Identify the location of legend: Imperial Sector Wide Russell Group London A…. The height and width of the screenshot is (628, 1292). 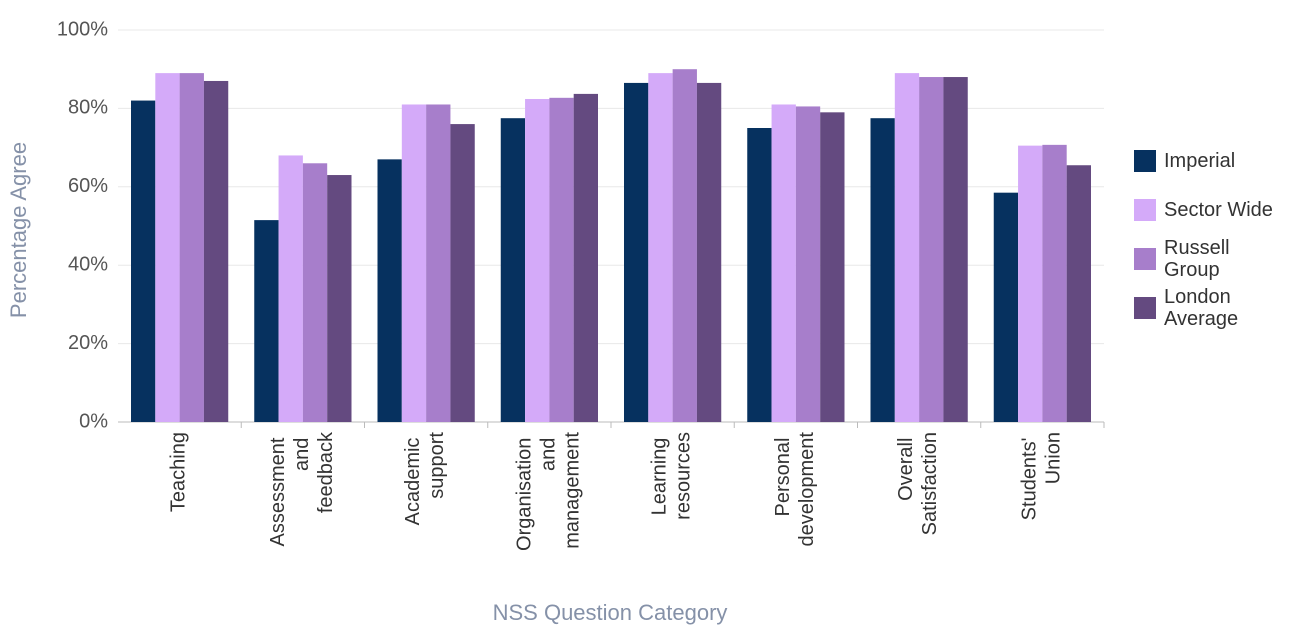
(1212, 234).